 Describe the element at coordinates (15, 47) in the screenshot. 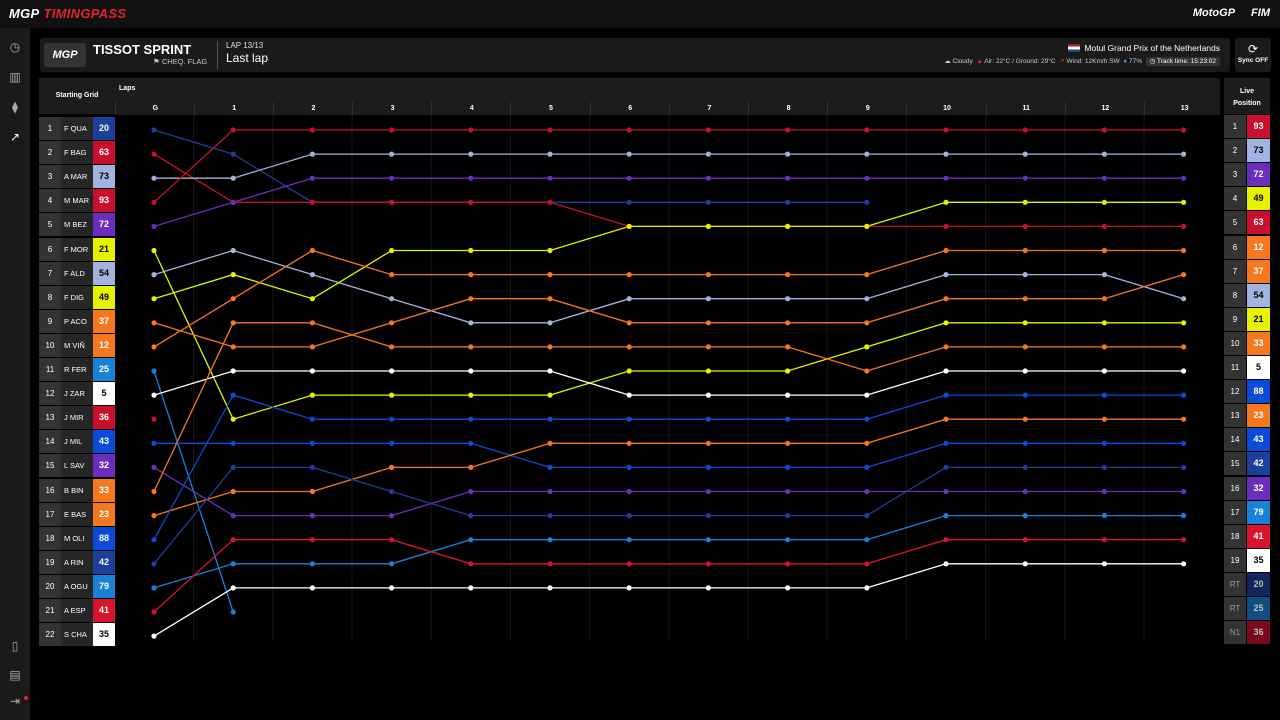

I see `stopwatch-icon: ◷` at that location.